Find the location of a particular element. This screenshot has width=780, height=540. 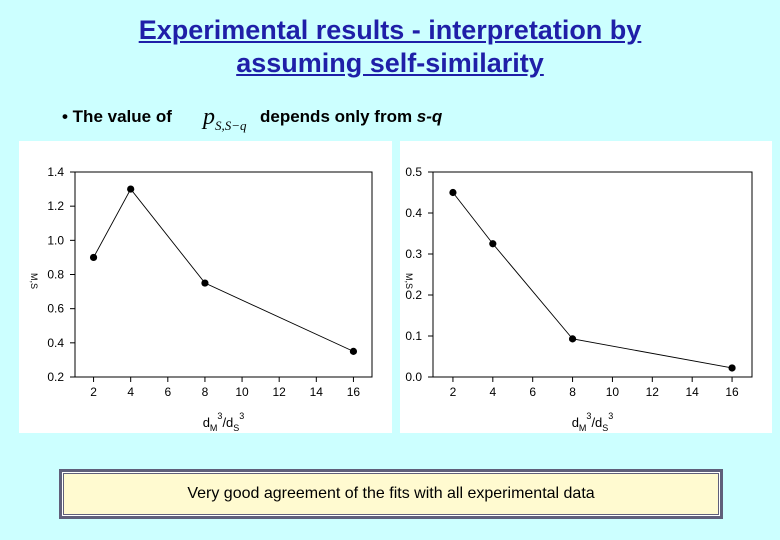

formula-base: p is located at coordinates (209, 117).